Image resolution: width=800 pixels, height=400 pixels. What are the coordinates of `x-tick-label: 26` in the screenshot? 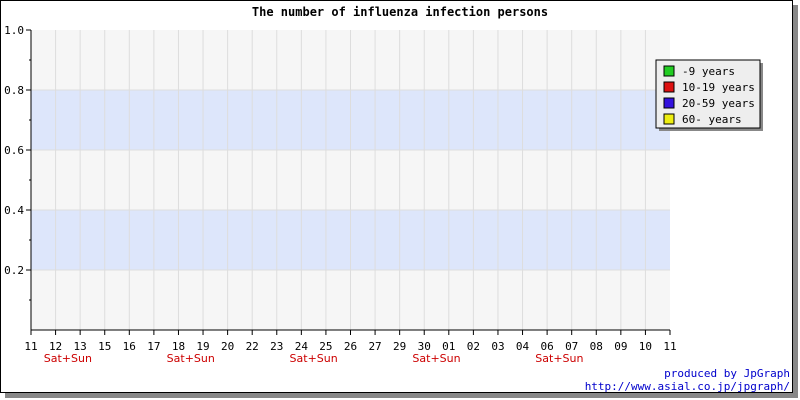 It's located at (350, 346).